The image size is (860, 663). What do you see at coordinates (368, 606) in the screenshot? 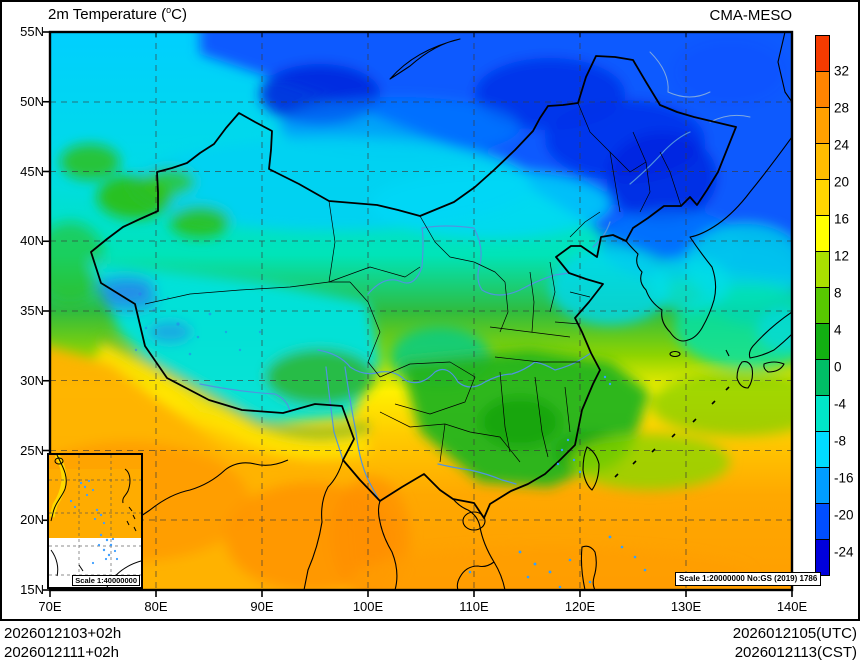
I see `lon-axis-label: 100E` at bounding box center [368, 606].